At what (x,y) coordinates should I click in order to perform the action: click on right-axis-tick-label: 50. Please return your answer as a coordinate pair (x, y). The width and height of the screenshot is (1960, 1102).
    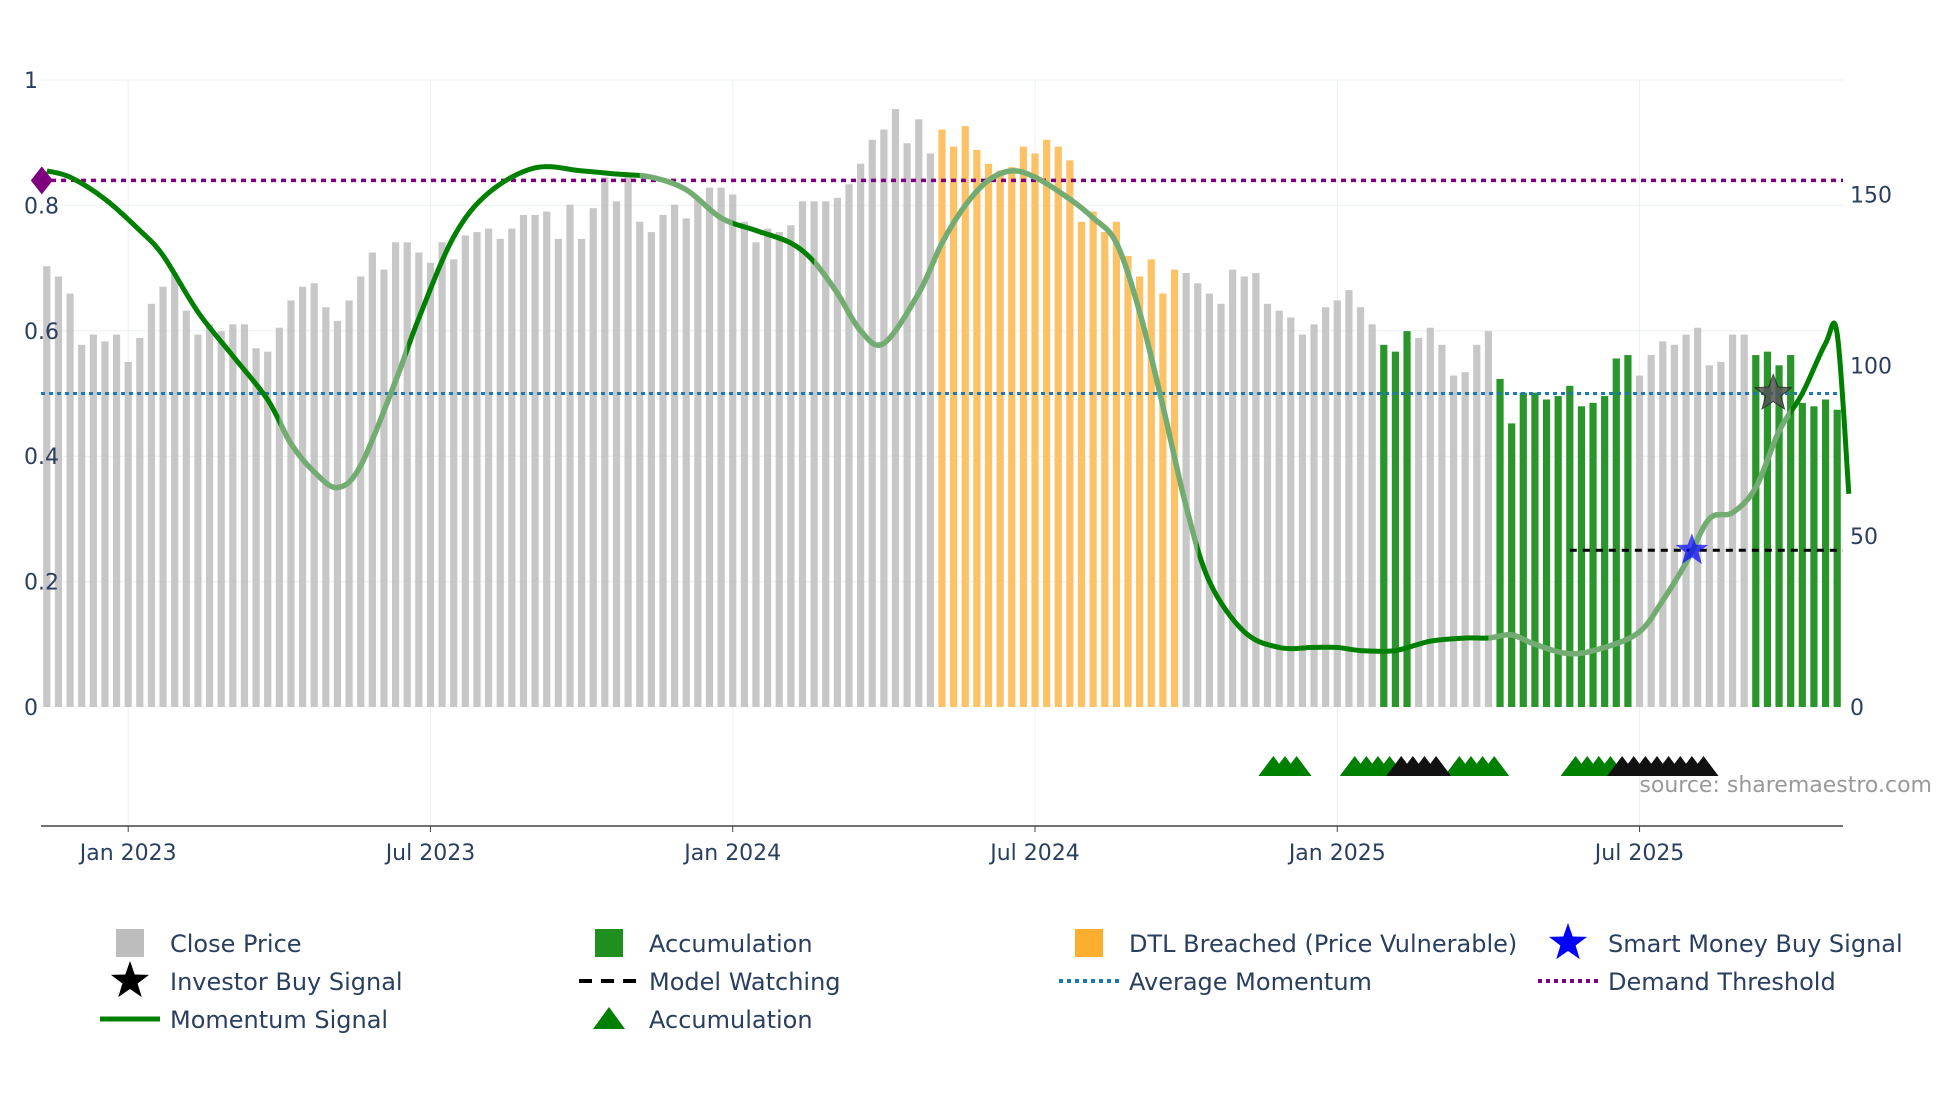
    Looking at the image, I should click on (1864, 537).